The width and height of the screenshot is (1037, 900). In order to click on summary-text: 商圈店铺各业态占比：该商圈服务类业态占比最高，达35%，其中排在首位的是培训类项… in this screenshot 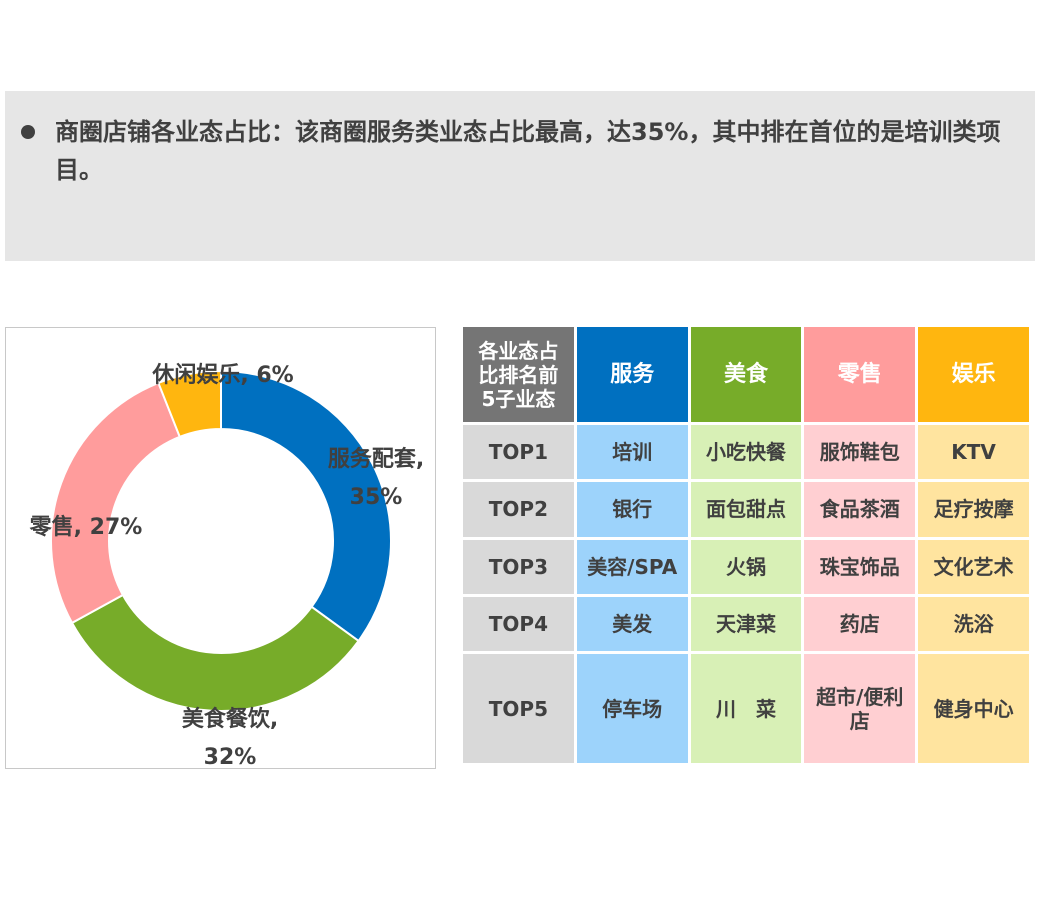, I will do `click(528, 151)`.